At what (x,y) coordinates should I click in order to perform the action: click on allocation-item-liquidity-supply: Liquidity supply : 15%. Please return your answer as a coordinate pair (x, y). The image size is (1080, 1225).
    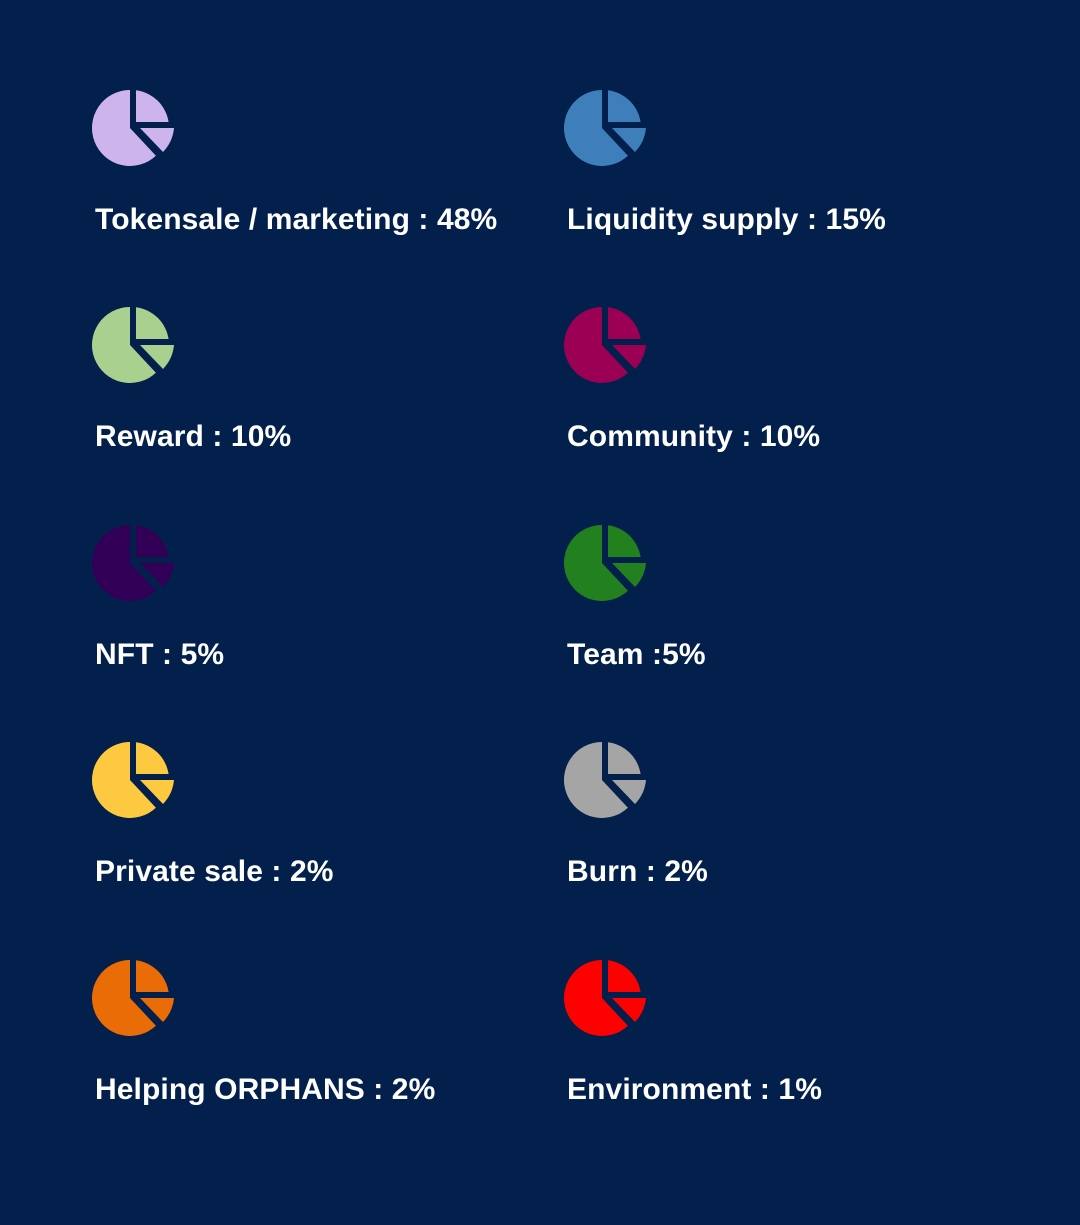
    Looking at the image, I should click on (794, 178).